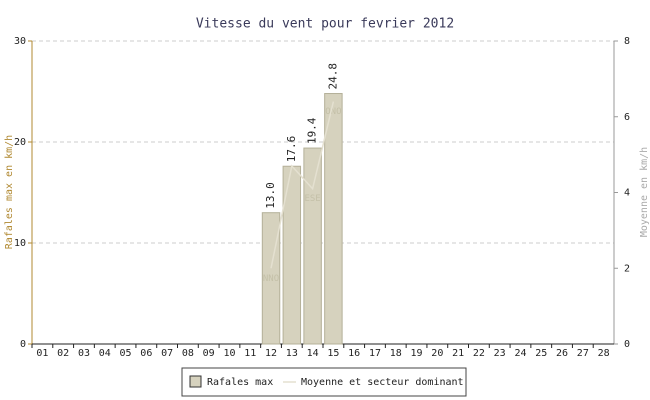  What do you see at coordinates (437, 353) in the screenshot?
I see `x-tick-label: 20` at bounding box center [437, 353].